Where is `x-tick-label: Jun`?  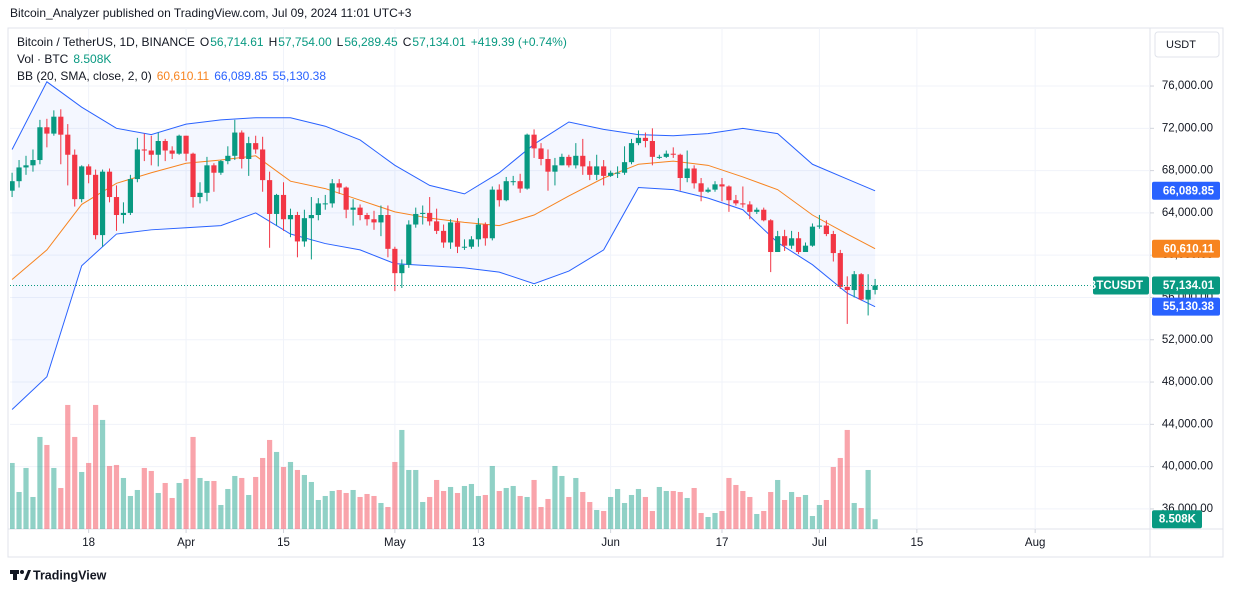 x-tick-label: Jun is located at coordinates (610, 543).